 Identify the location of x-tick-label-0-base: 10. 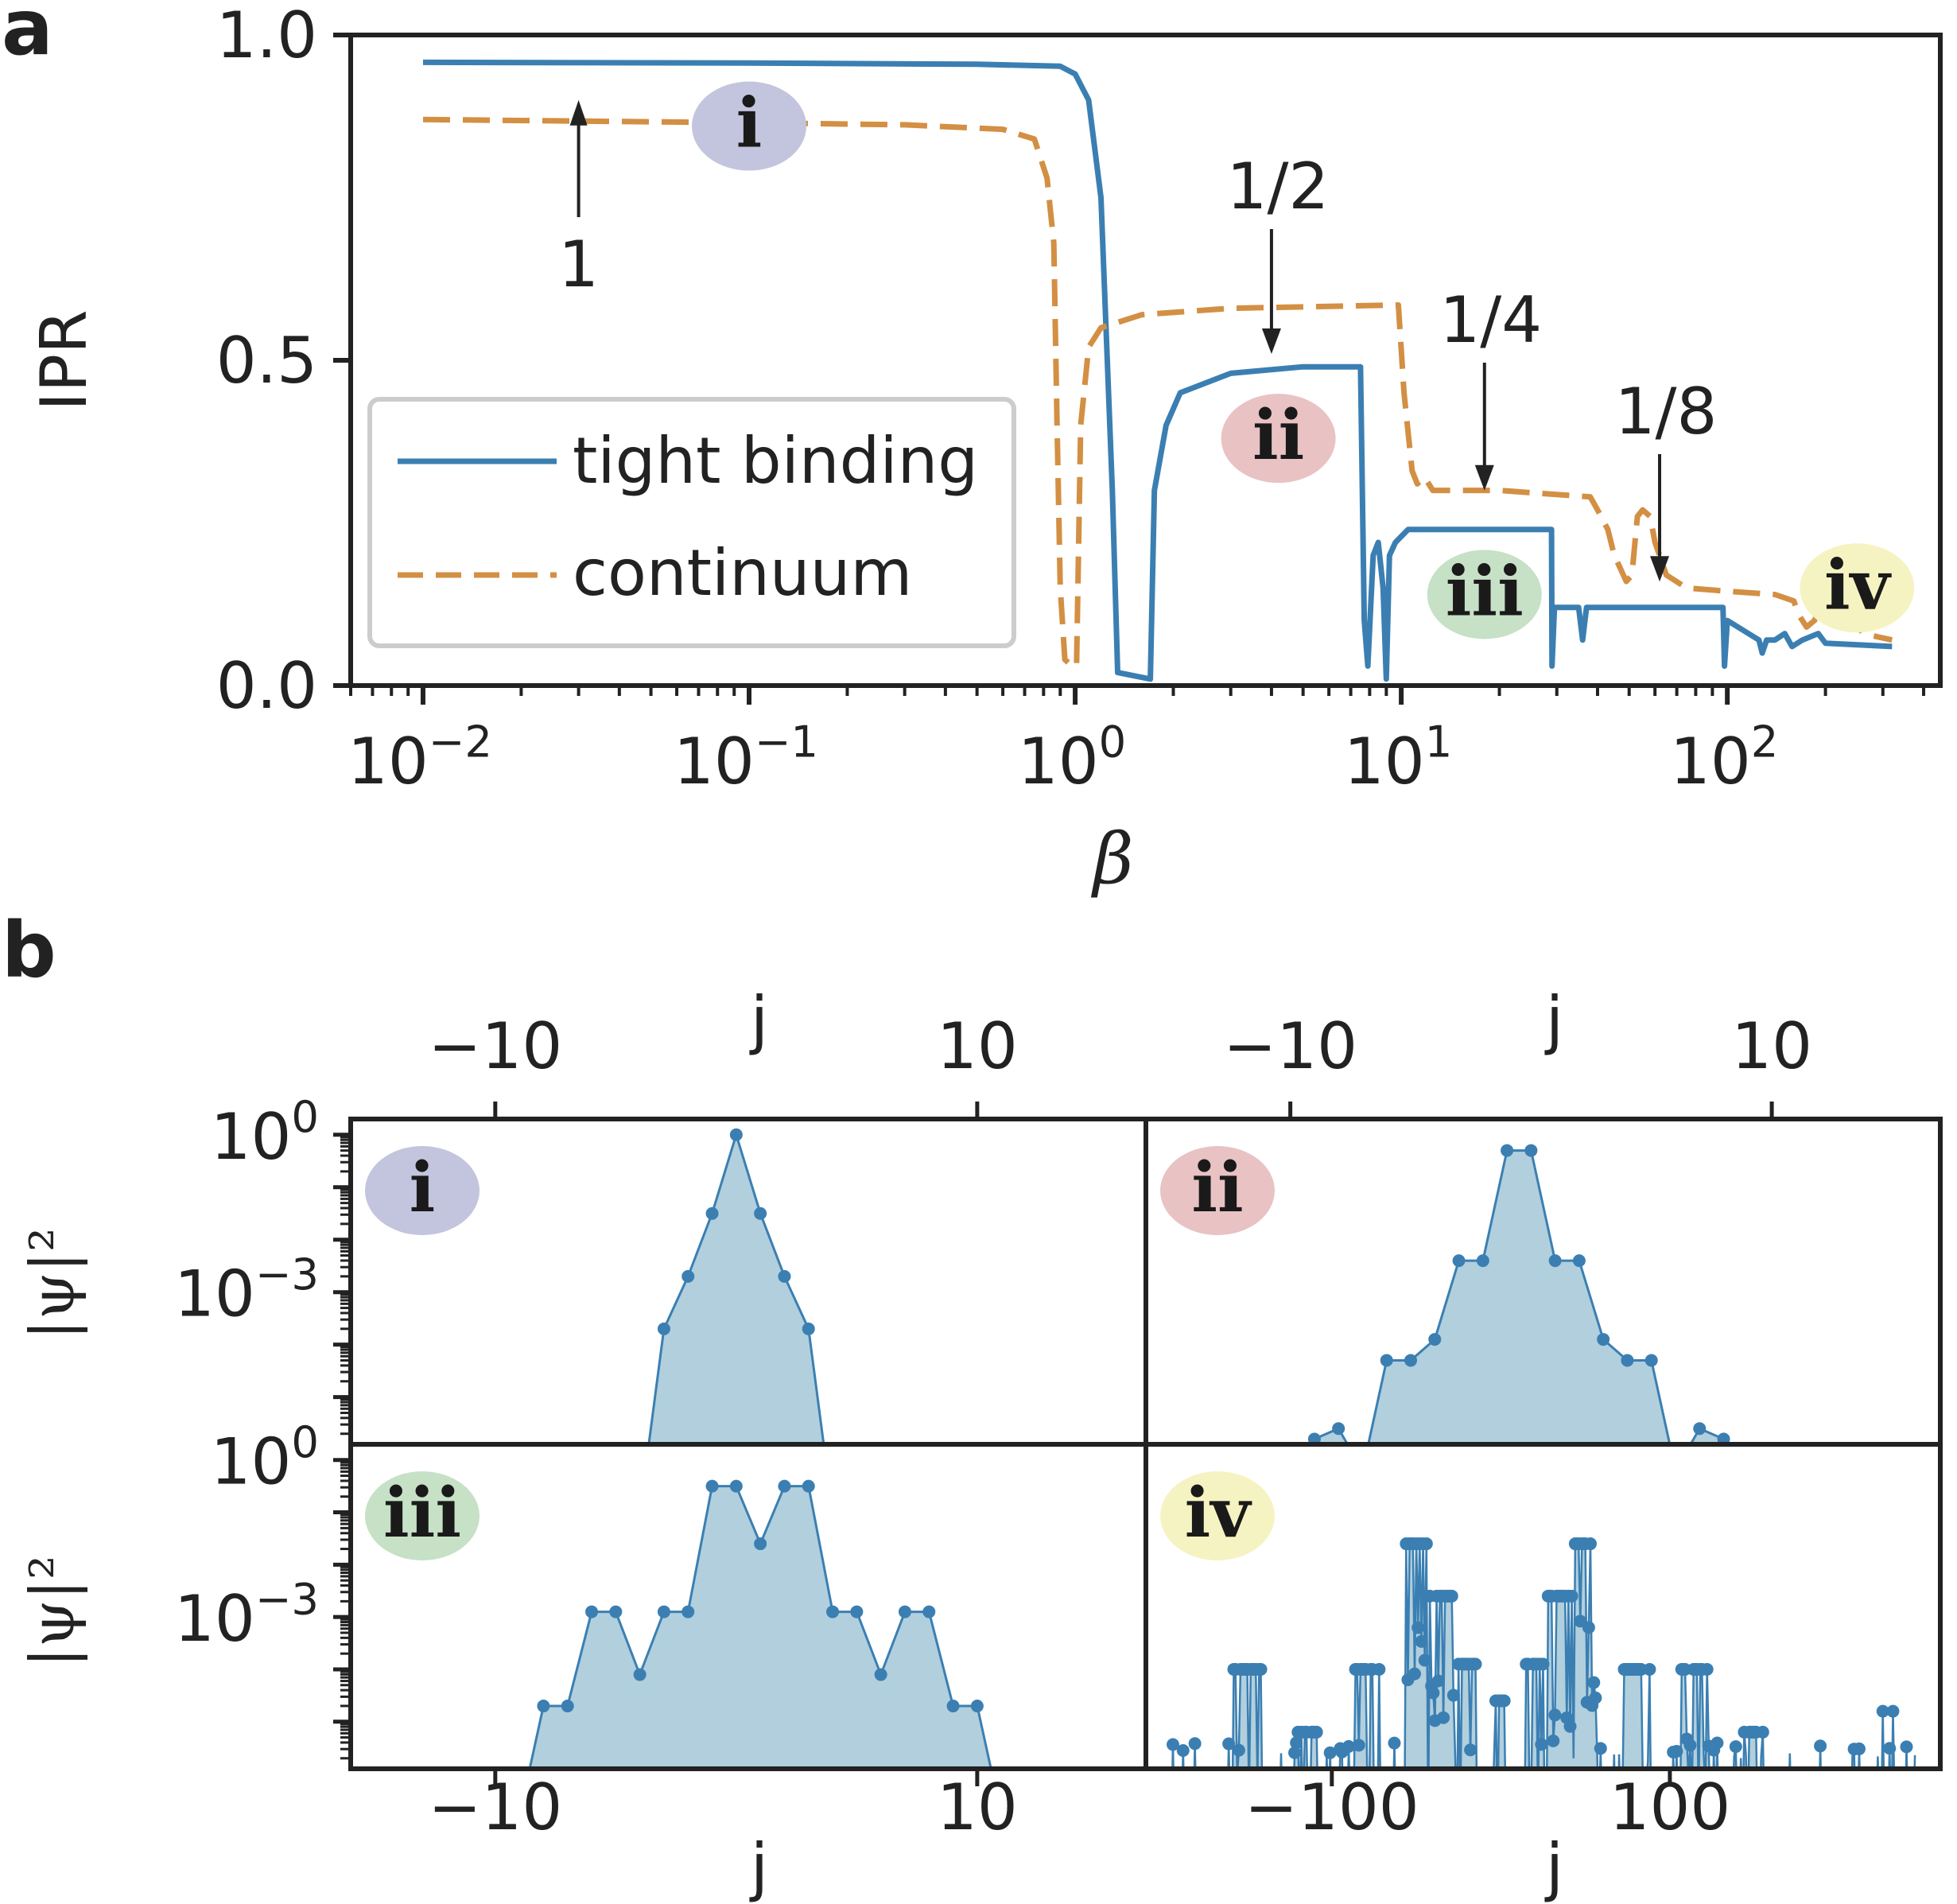
(388, 762).